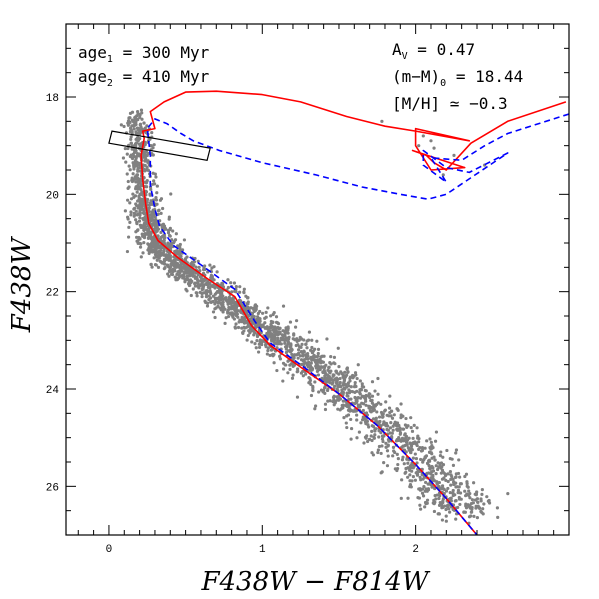 Image resolution: width=599 pixels, height=599 pixels. Describe the element at coordinates (159, 145) in the screenshot. I see `selection-box-outline` at that location.